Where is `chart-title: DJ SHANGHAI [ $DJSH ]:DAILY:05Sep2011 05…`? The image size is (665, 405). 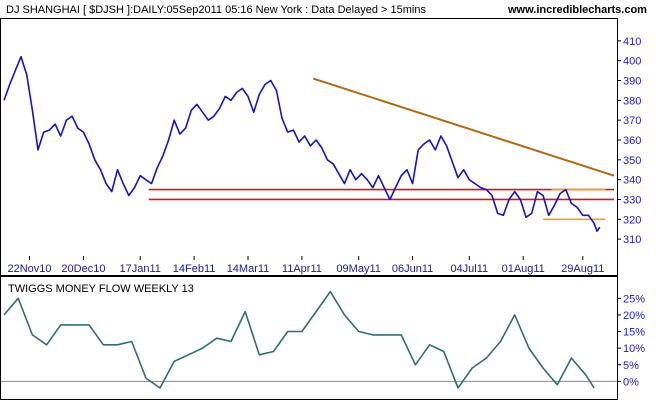 chart-title: DJ SHANGHAI [ $DJSH ]:DAILY:05Sep2011 05… is located at coordinates (216, 10).